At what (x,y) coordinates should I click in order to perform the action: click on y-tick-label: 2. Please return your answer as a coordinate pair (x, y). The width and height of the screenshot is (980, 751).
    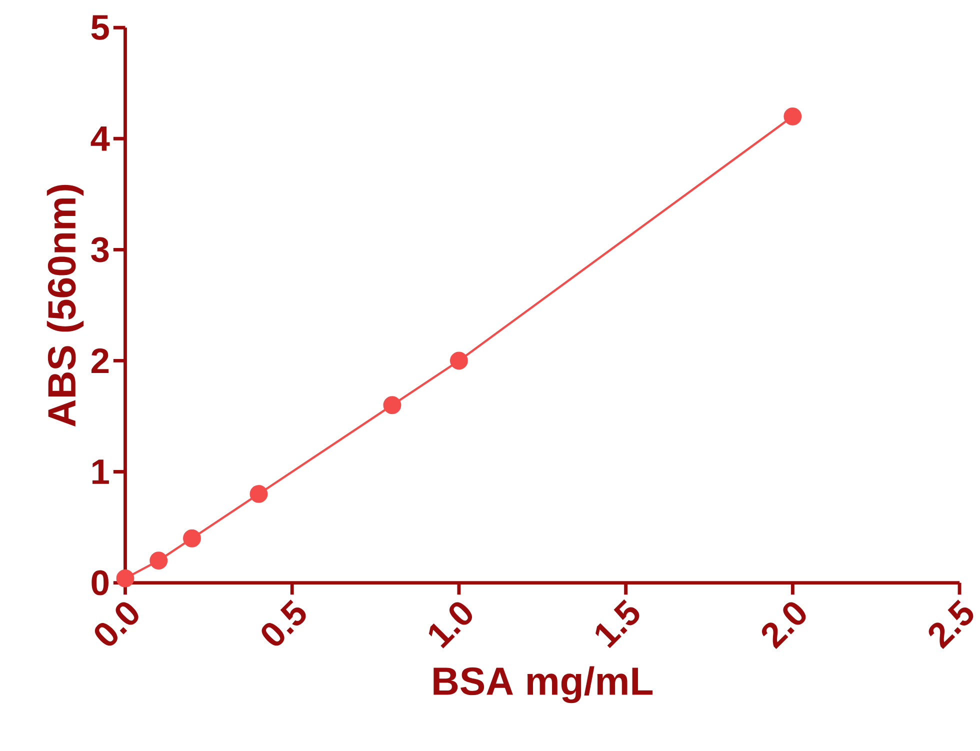
    Looking at the image, I should click on (100, 360).